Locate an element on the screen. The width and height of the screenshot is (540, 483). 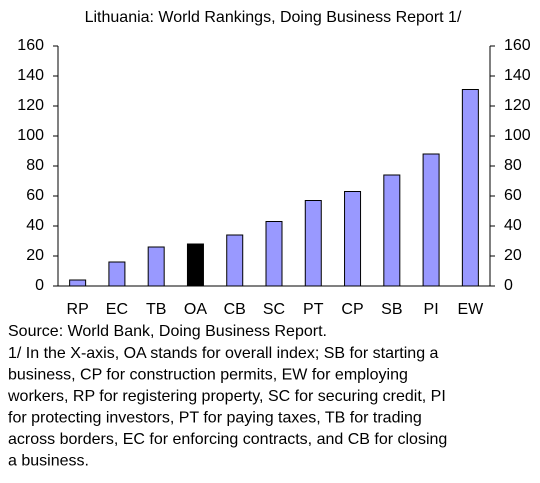
y-tick-label: 120 is located at coordinates (30, 105).